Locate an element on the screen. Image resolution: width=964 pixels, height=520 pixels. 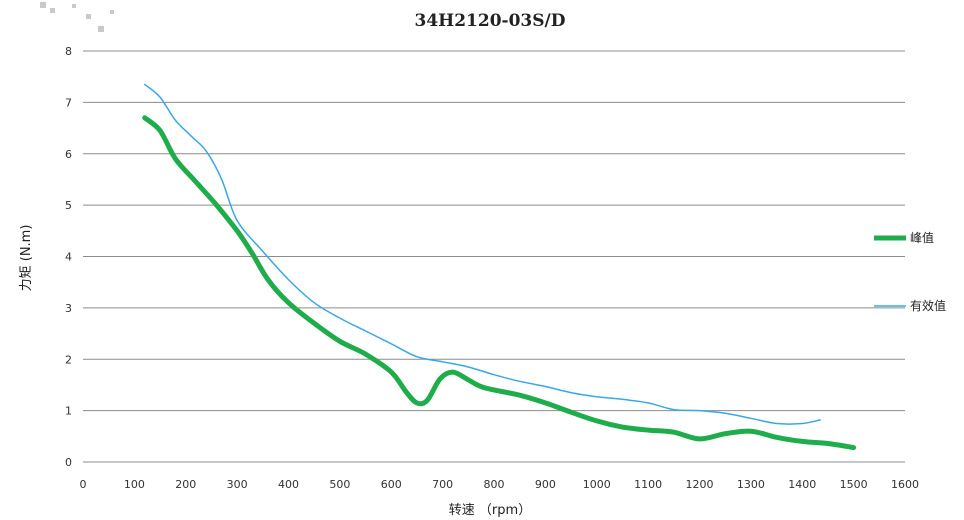
y-tick-label: 5 is located at coordinates (68, 205).